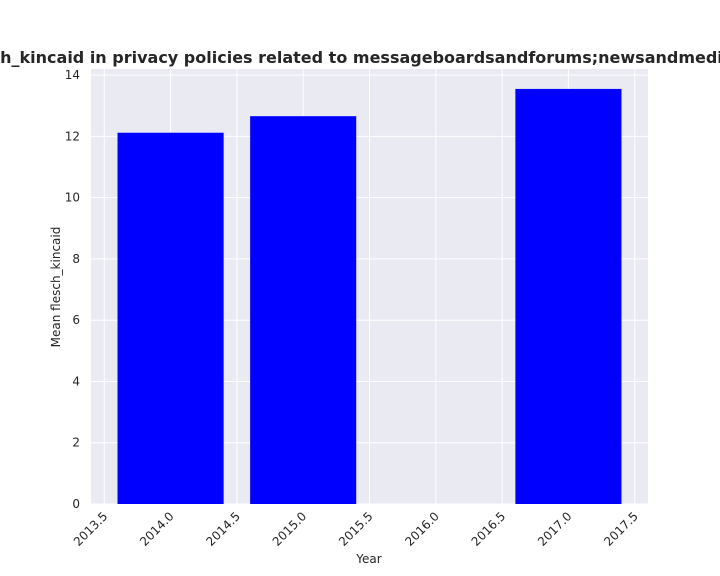 The width and height of the screenshot is (720, 576). I want to click on bar-2014, so click(170, 318).